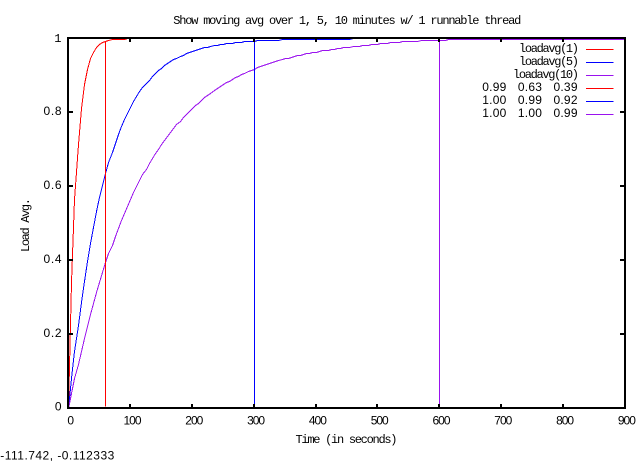  What do you see at coordinates (57, 39) in the screenshot?
I see `svg-text: 1` at bounding box center [57, 39].